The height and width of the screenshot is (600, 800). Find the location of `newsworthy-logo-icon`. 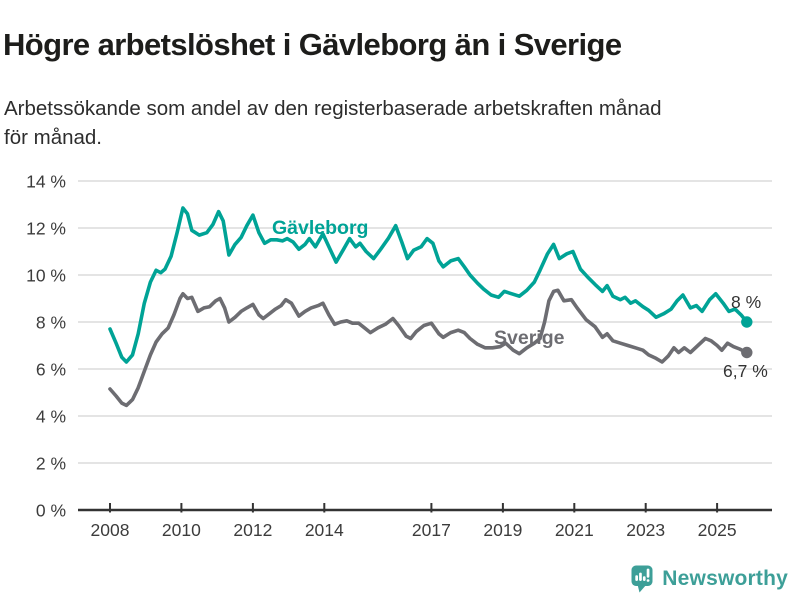

newsworthy-logo-icon is located at coordinates (642, 579).